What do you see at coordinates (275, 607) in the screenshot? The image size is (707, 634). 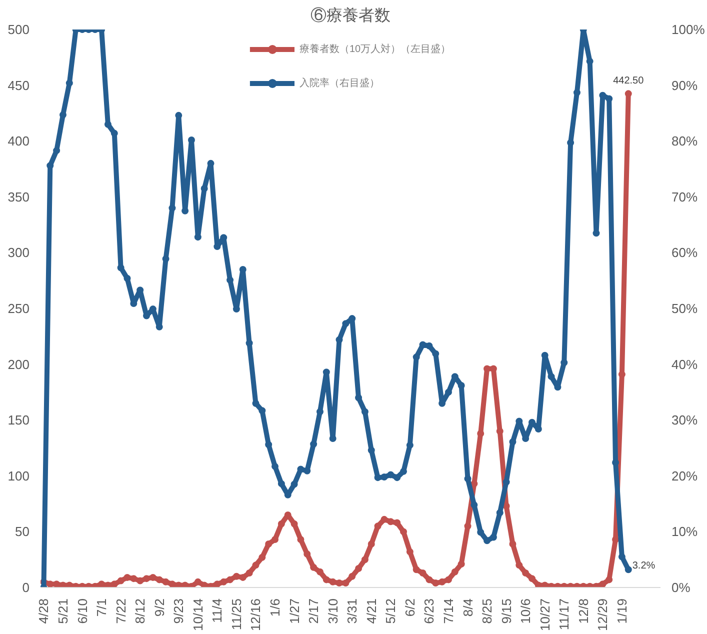 I see `x-tick-label: 1/6` at bounding box center [275, 607].